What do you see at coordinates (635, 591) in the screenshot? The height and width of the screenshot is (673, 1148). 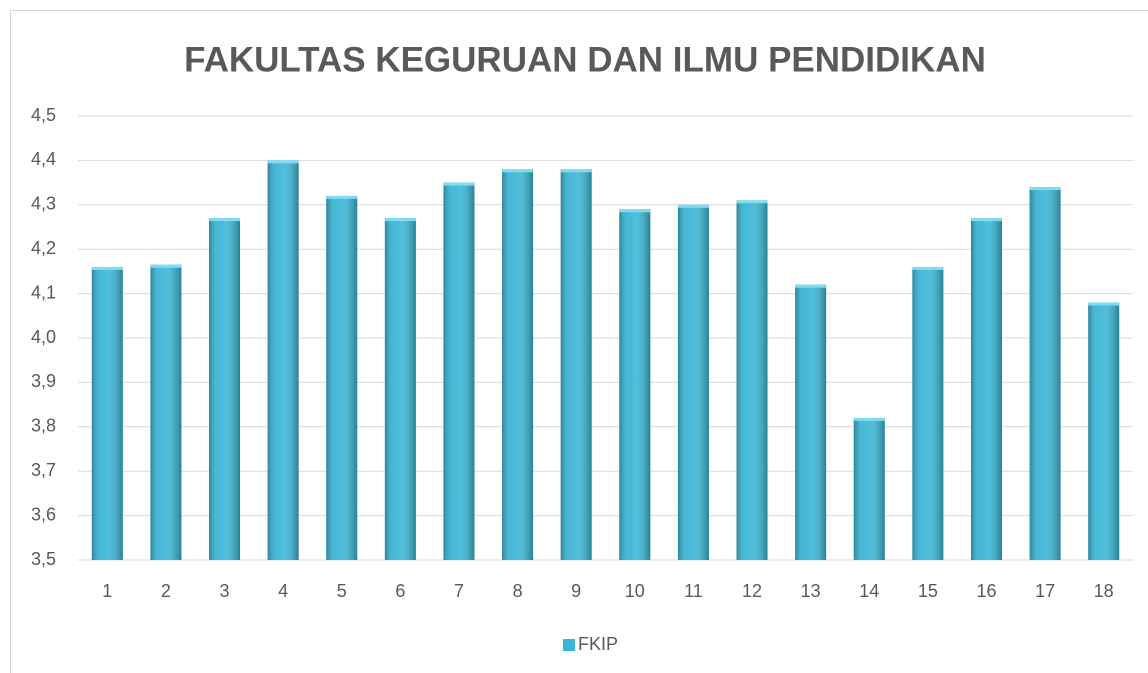 I see `x-tick-label: 10` at bounding box center [635, 591].